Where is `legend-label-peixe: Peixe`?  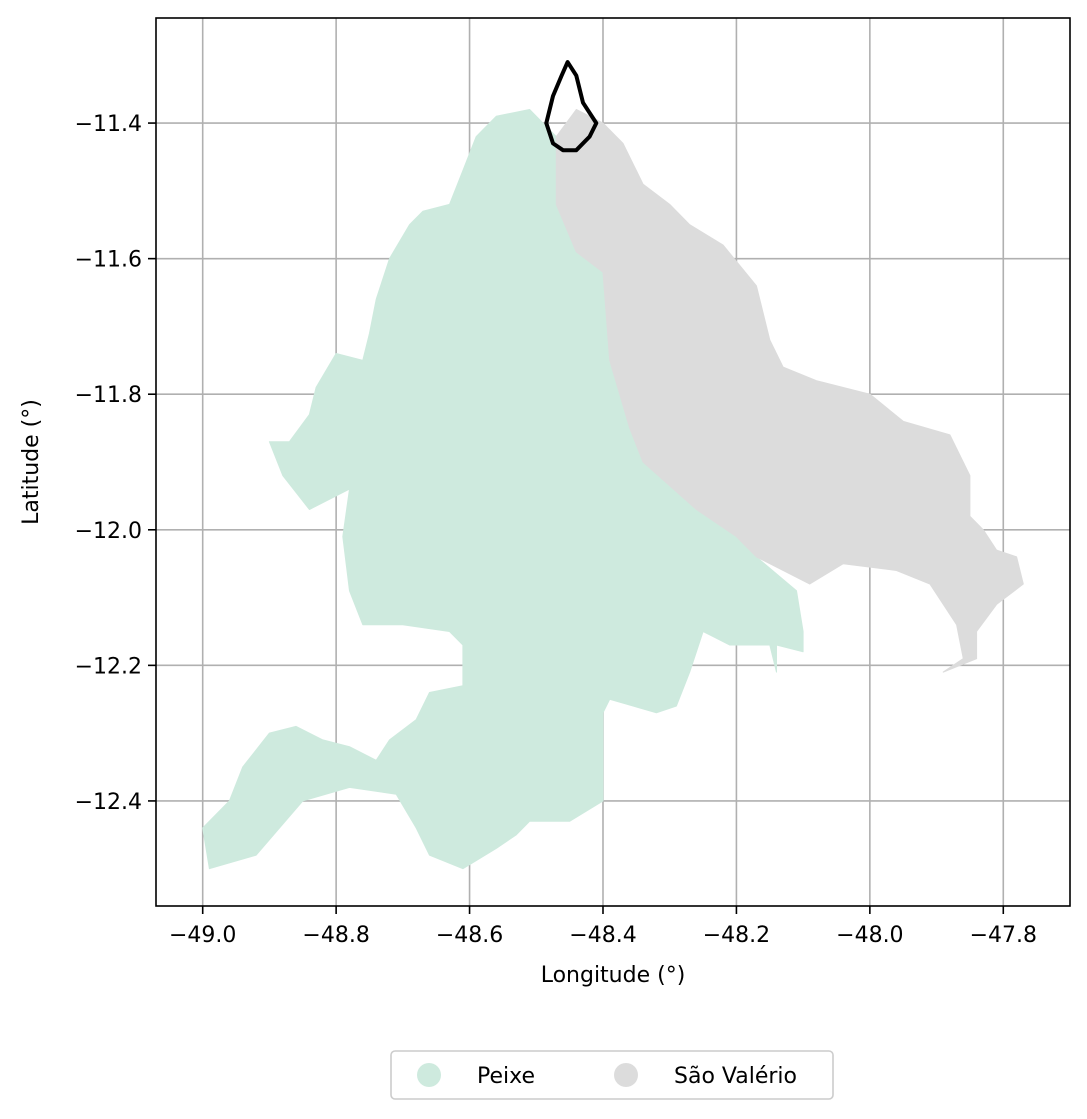 legend-label-peixe: Peixe is located at coordinates (506, 1076).